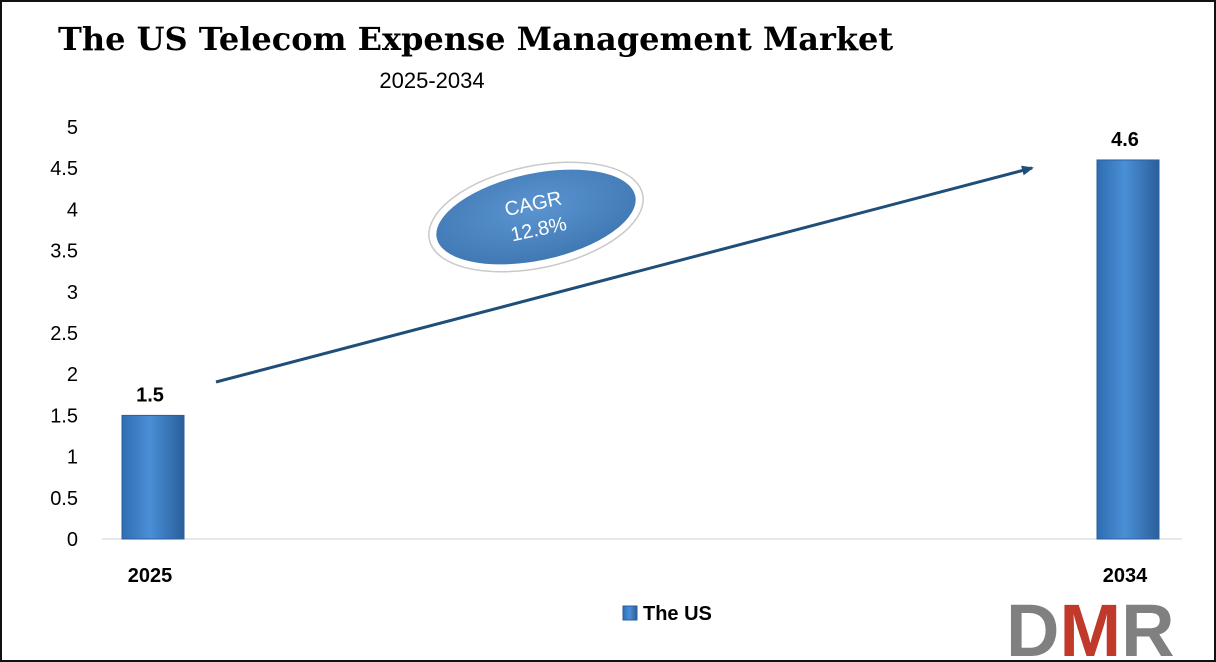 The height and width of the screenshot is (662, 1216). I want to click on chart-subtitle: 2025-2034, so click(431, 80).